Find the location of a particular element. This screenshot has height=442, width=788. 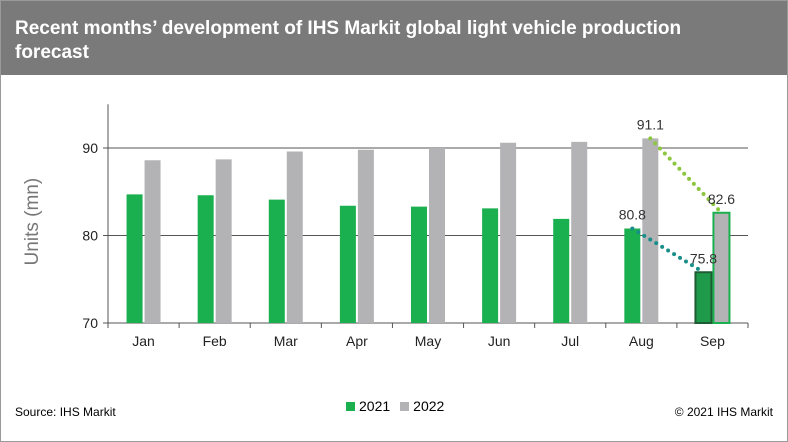

data-label-2021-aug: 80.8 is located at coordinates (632, 215).